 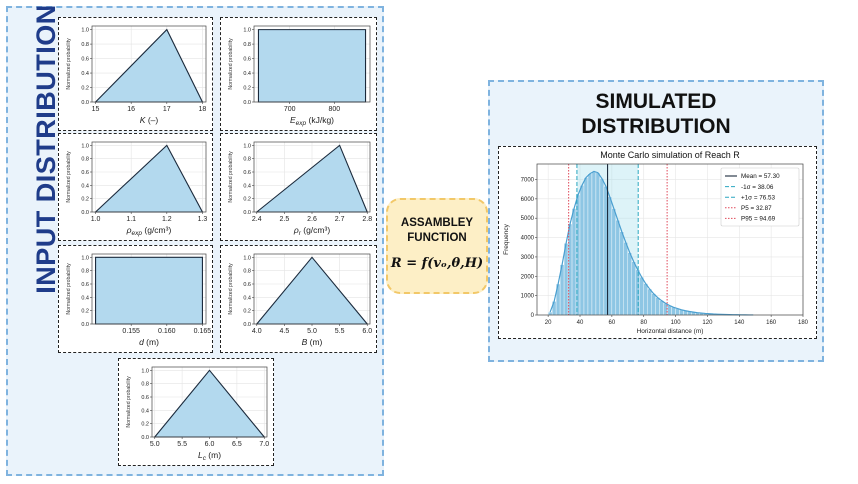 What do you see at coordinates (167, 331) in the screenshot?
I see `x-tick-label: 0.160` at bounding box center [167, 331].